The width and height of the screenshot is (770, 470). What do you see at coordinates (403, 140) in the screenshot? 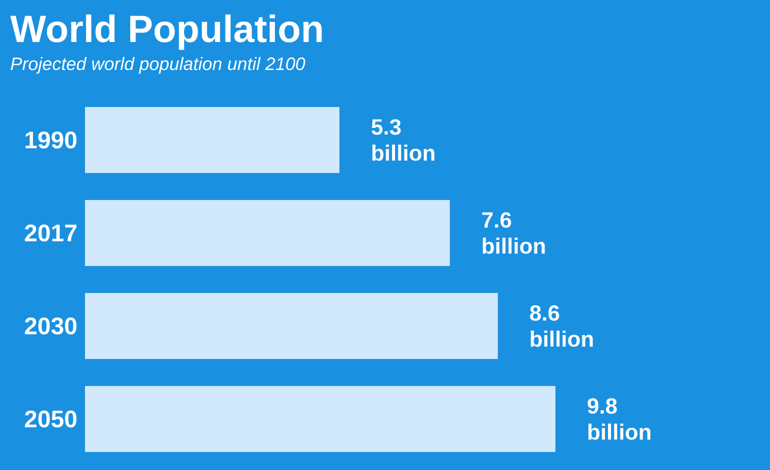
I see `data-label: 5.3 billion` at bounding box center [403, 140].